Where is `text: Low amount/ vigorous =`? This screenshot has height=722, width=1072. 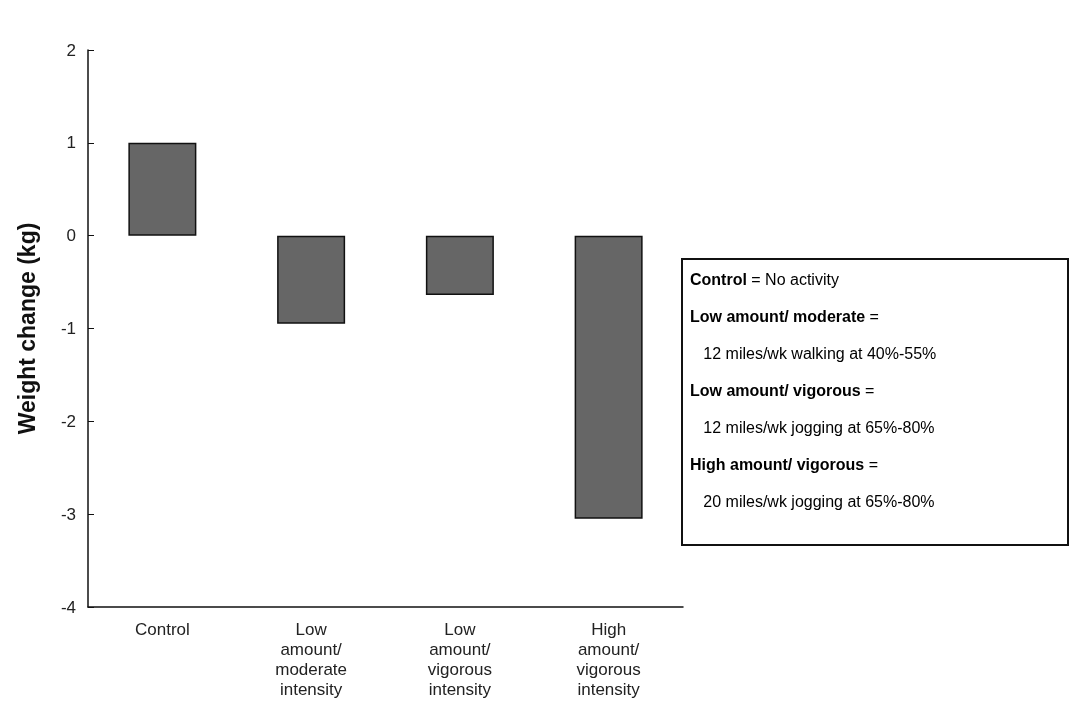 text: Low amount/ vigorous = is located at coordinates (782, 390).